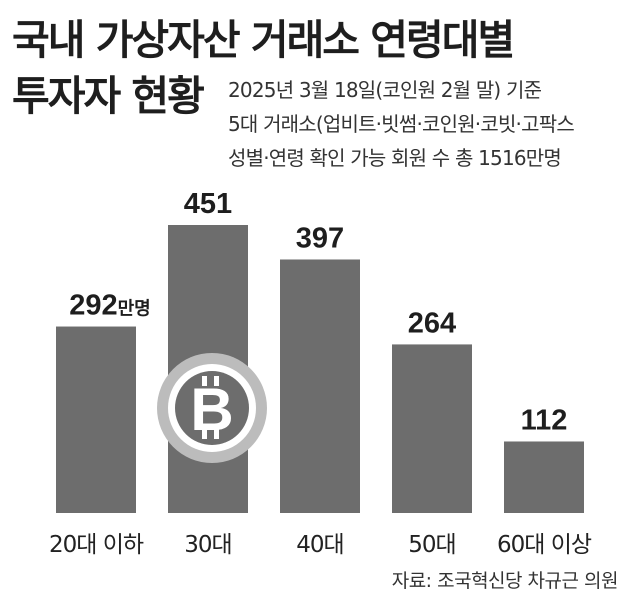 Image resolution: width=640 pixels, height=601 pixels. I want to click on value-label-2: 397, so click(320, 238).